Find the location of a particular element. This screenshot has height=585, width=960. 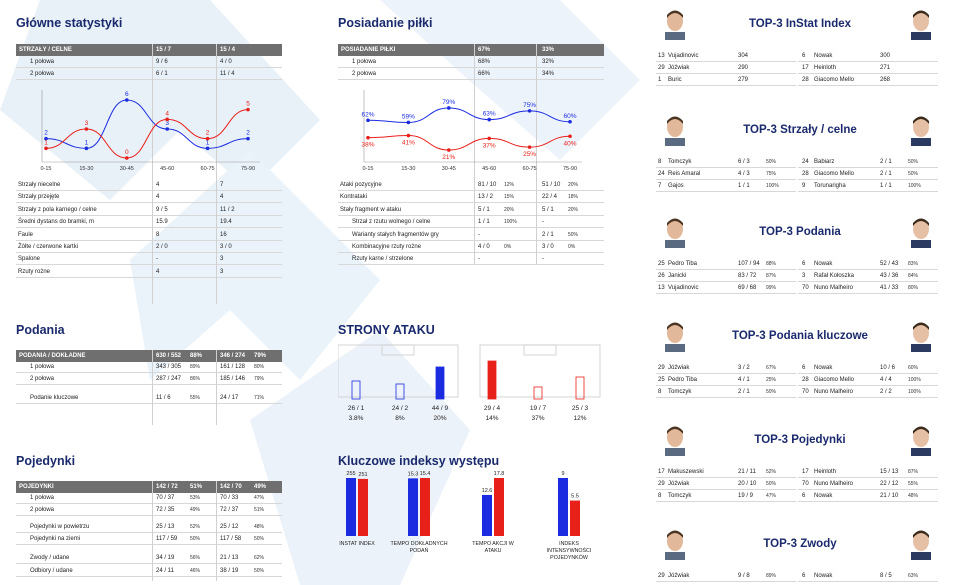

player-value: 21 / 11 is located at coordinates (747, 472).